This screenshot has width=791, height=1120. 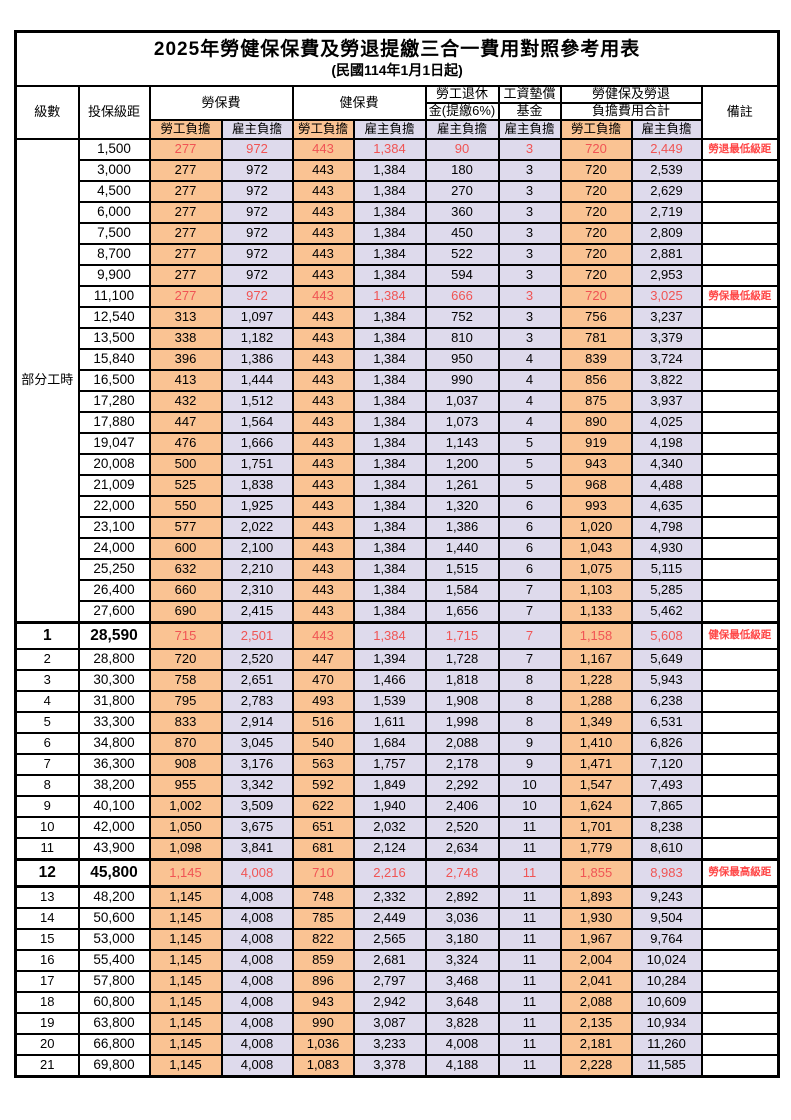 I want to click on value-cell-pension_employer: 1,715, so click(x=462, y=635).